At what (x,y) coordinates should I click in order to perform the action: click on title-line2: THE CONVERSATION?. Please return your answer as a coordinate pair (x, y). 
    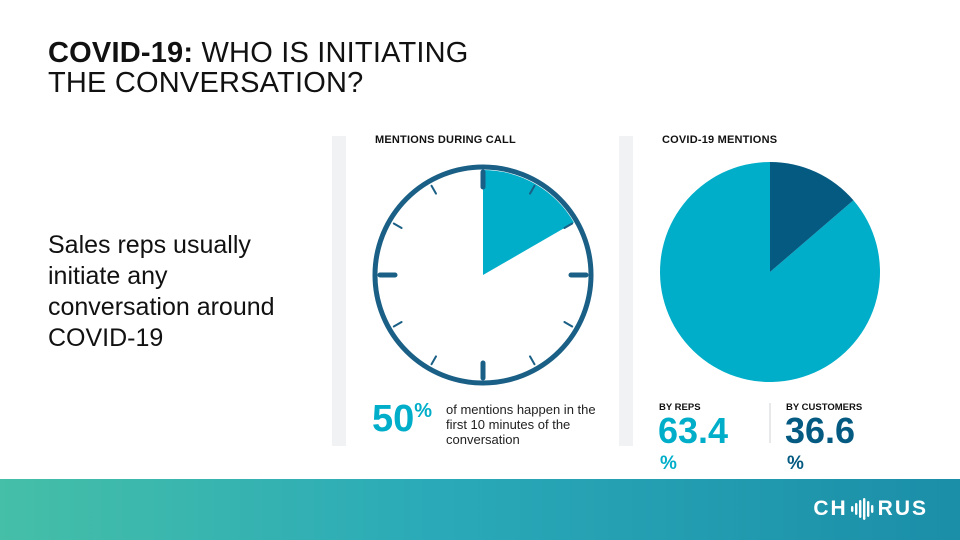
    Looking at the image, I should click on (206, 83).